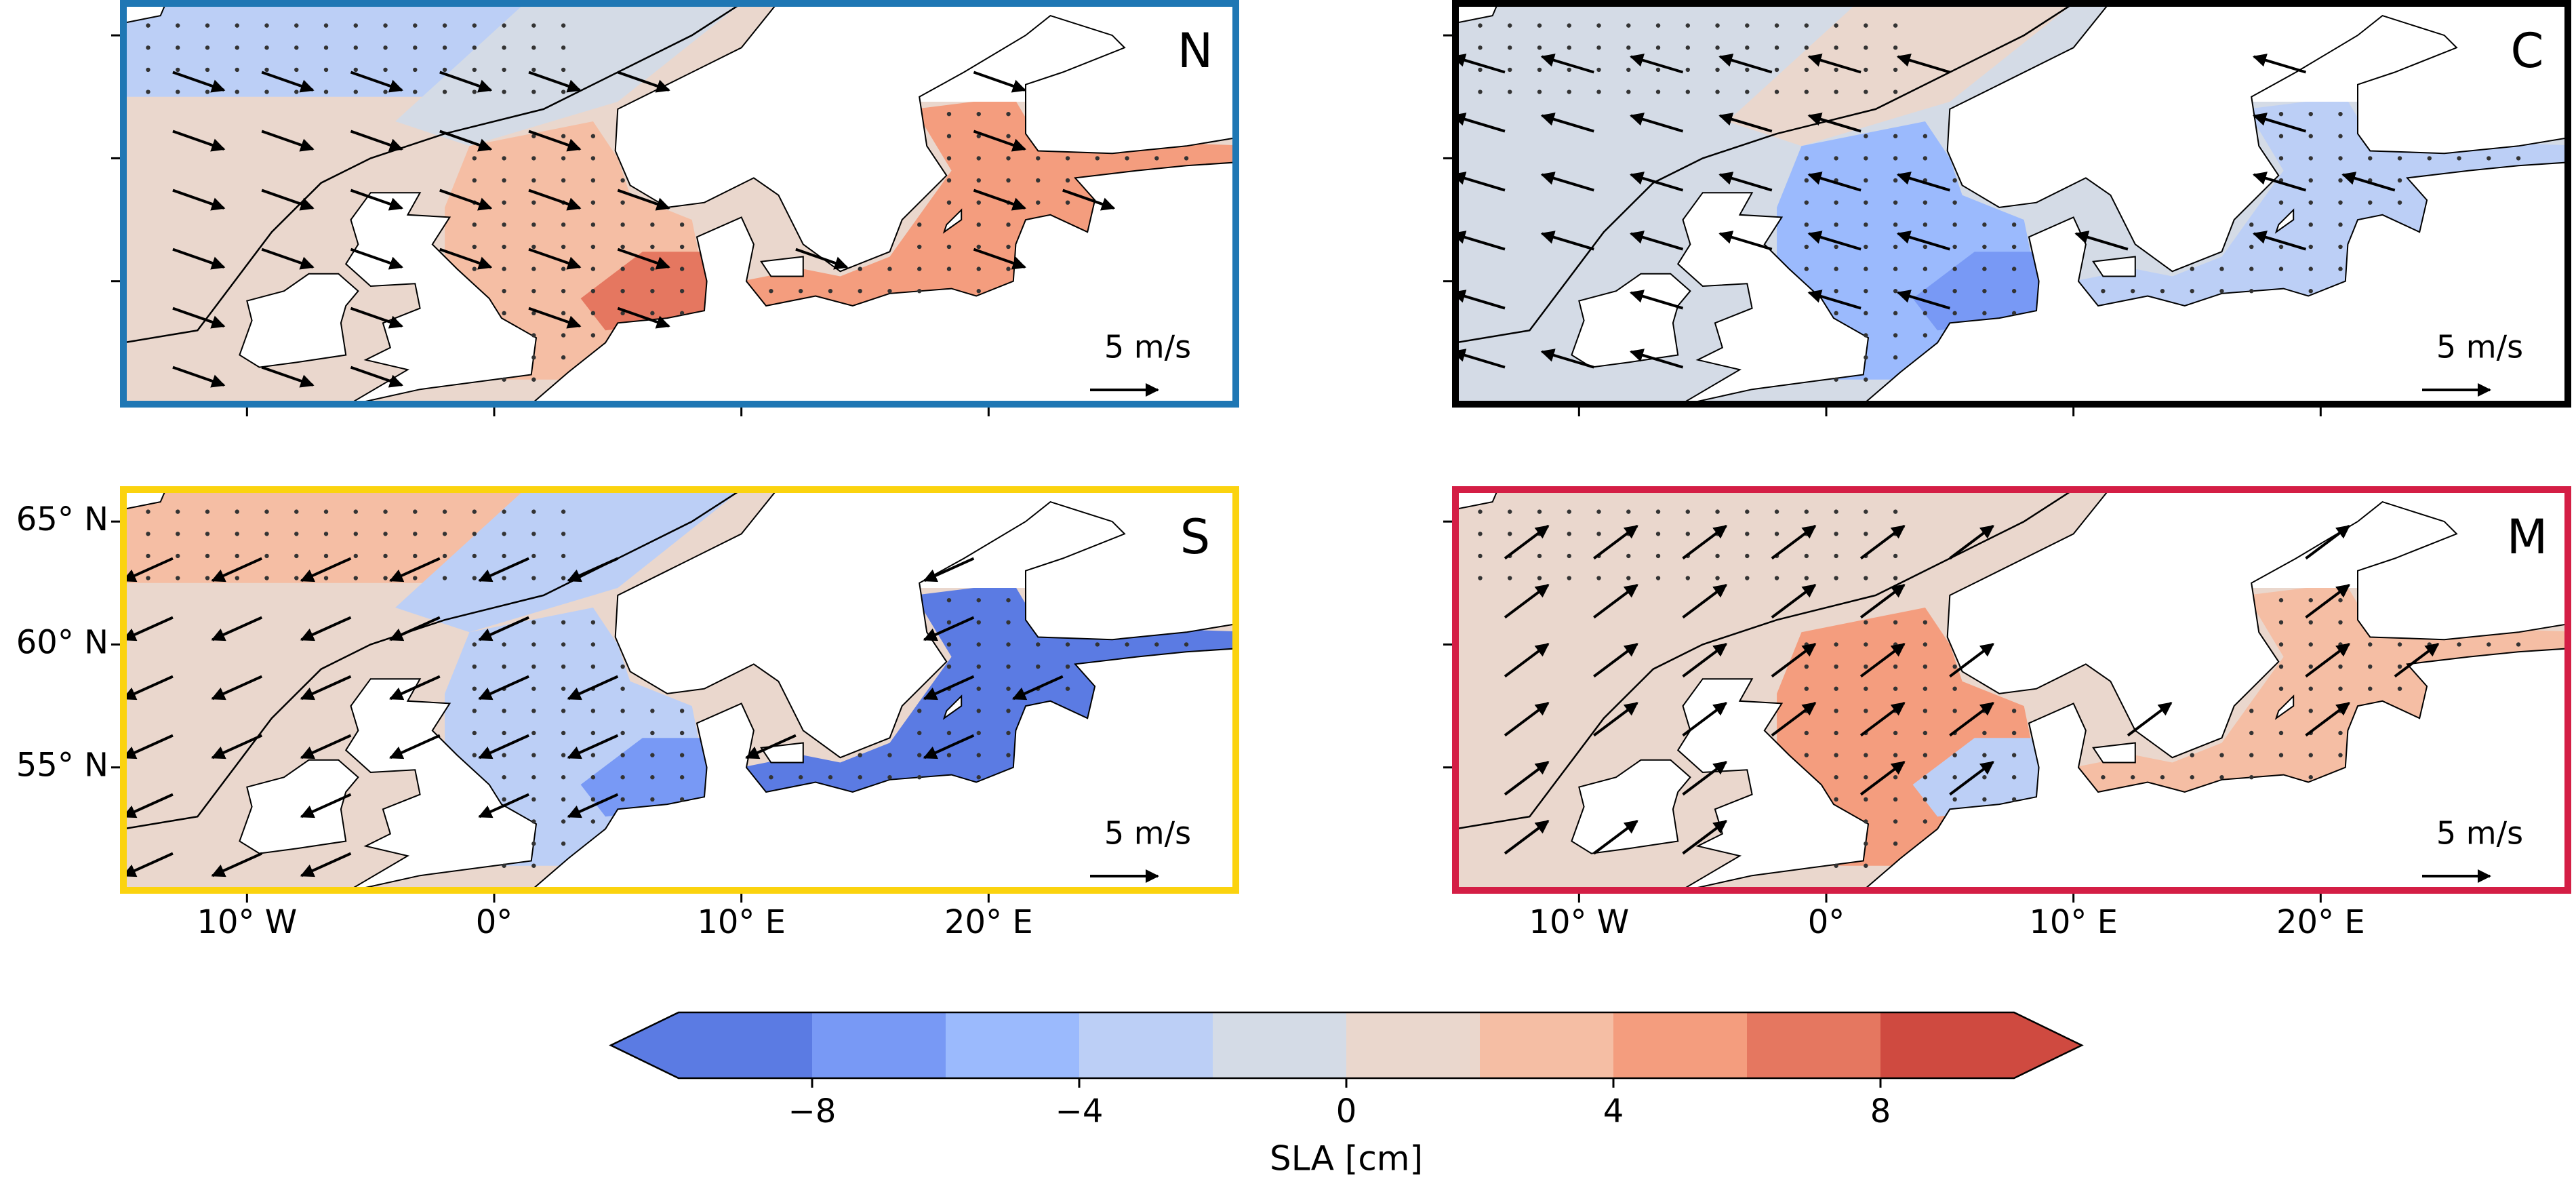 This screenshot has width=2576, height=1186. What do you see at coordinates (2479, 347) in the screenshot?
I see `scale-label: 5 m/s` at bounding box center [2479, 347].